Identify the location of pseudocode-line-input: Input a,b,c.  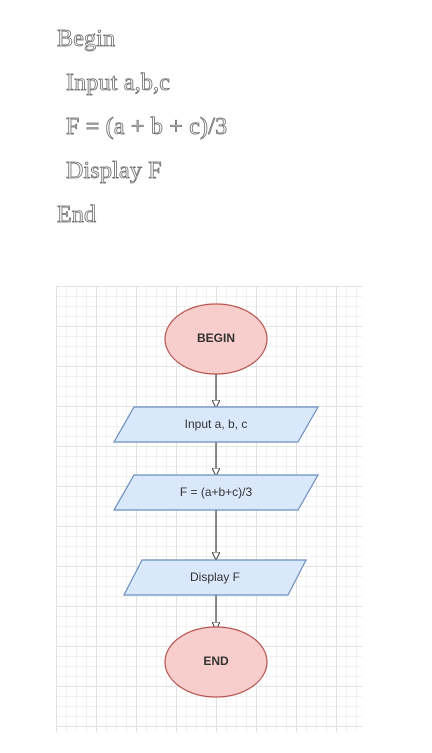
(118, 83).